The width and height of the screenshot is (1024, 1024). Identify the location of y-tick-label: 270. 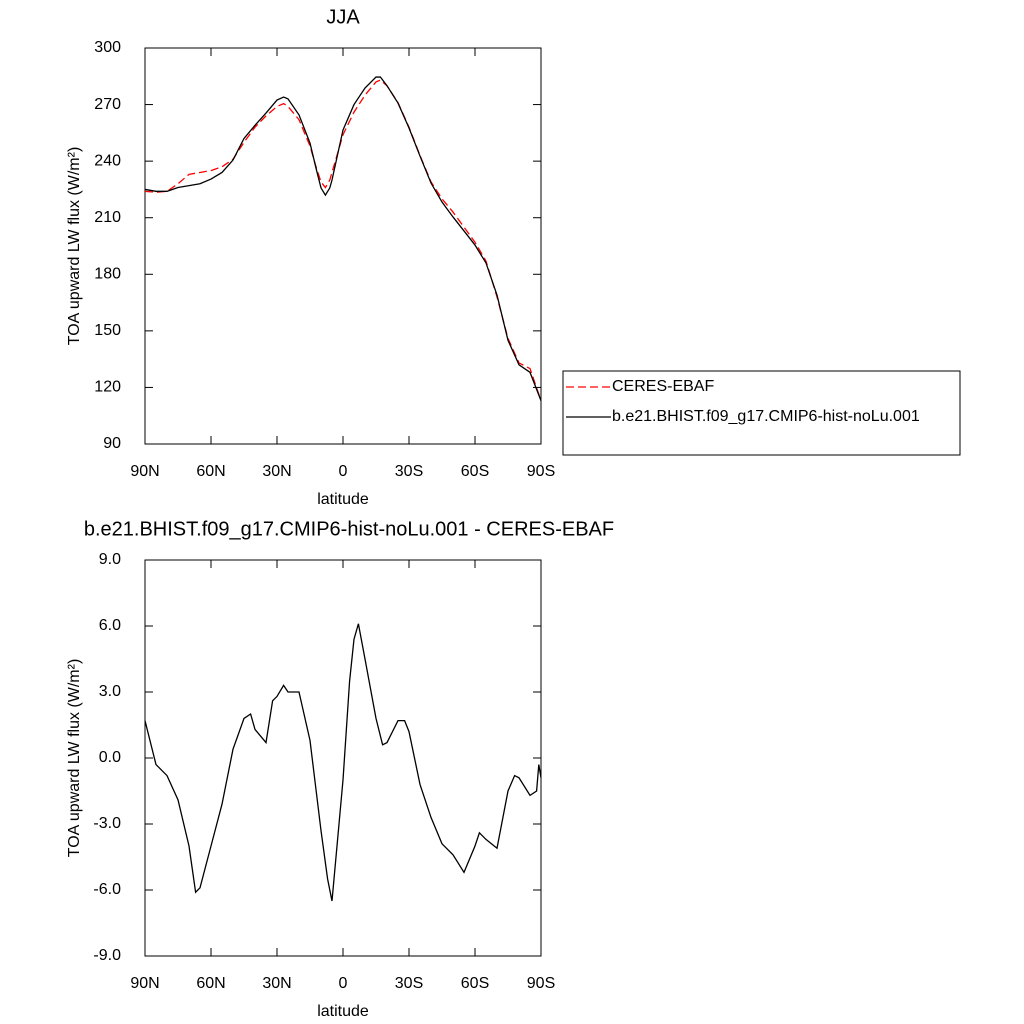
(107, 104).